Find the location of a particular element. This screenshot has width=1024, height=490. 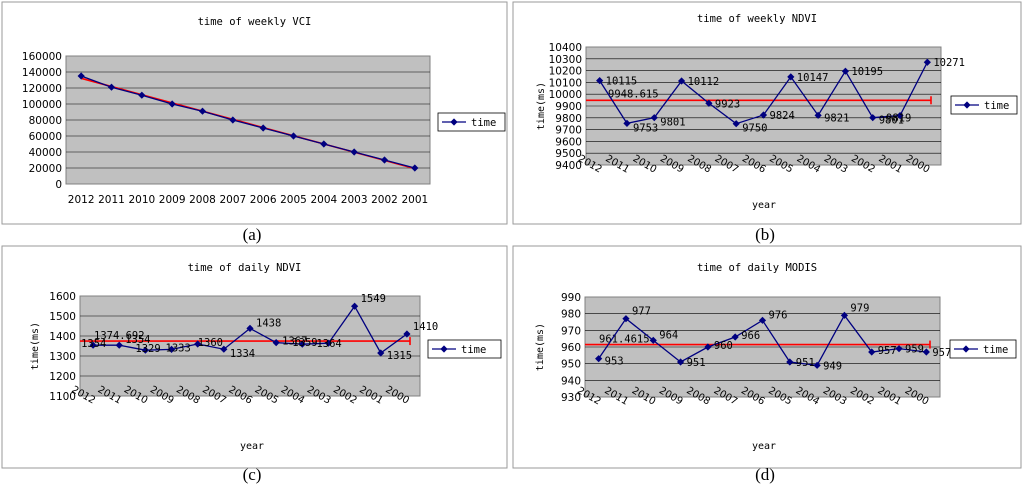

x-tick-label: 2009 is located at coordinates (172, 200).